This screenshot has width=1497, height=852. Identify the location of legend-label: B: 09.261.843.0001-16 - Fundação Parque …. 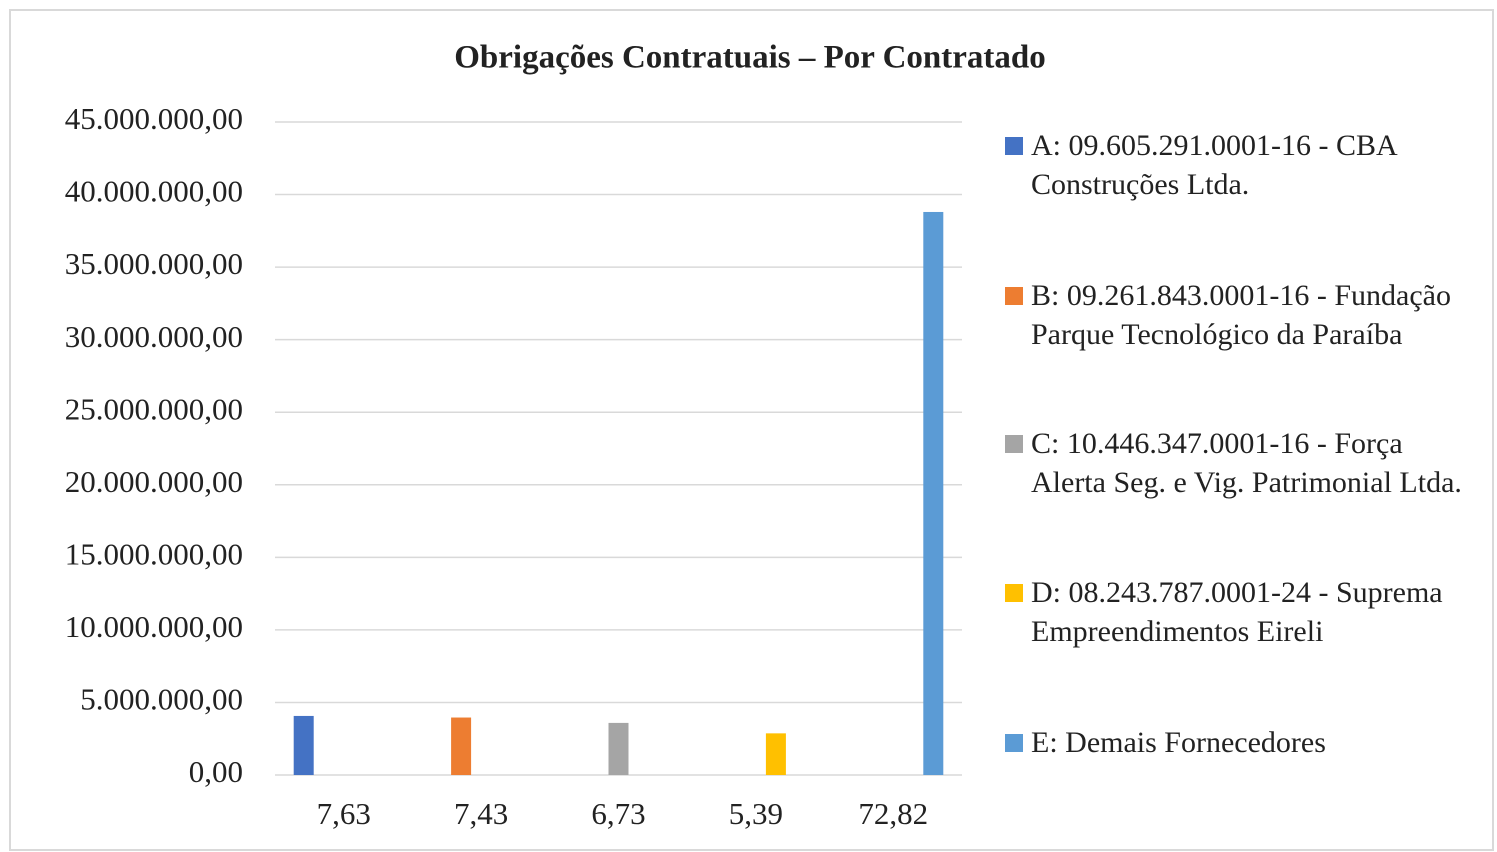
(1241, 315).